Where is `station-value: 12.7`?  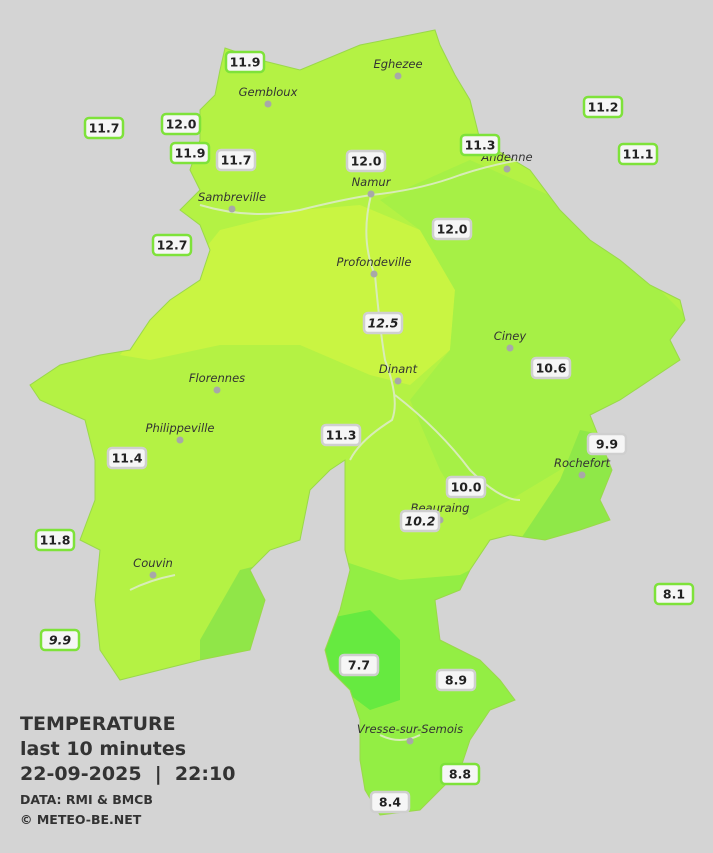
station-value: 12.7 is located at coordinates (172, 245).